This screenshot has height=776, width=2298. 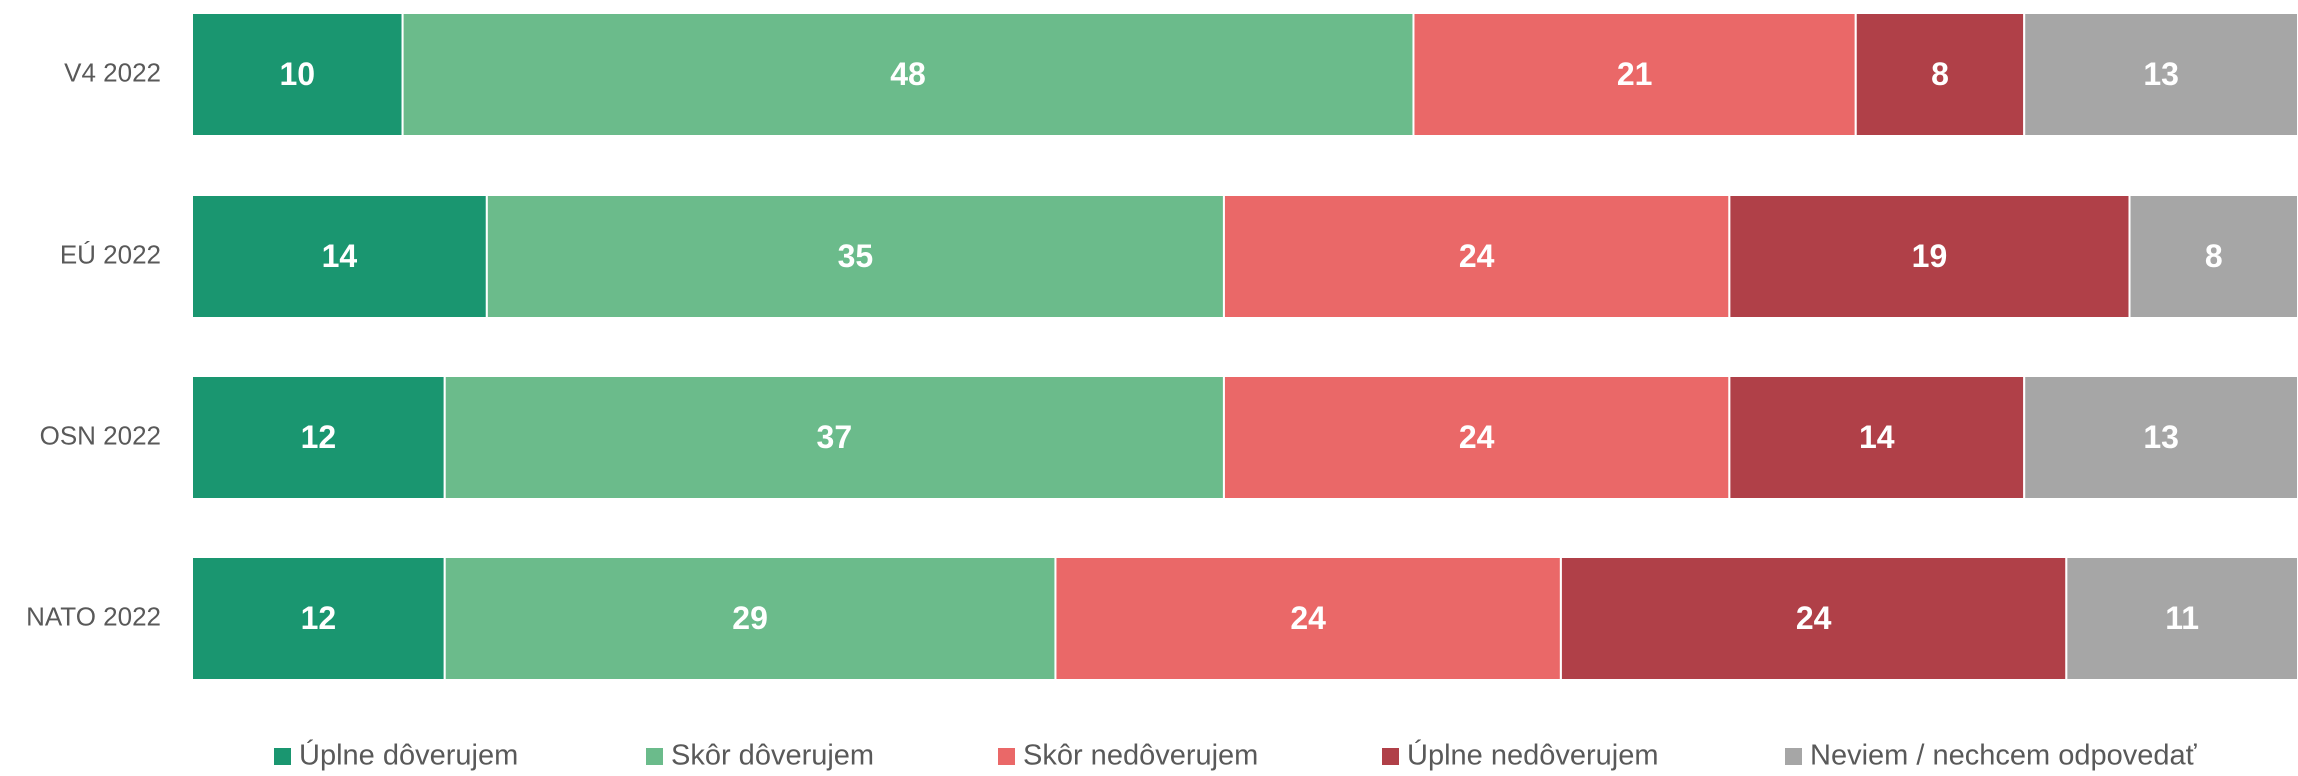 What do you see at coordinates (93, 616) in the screenshot?
I see `category-label: NATO 2022` at bounding box center [93, 616].